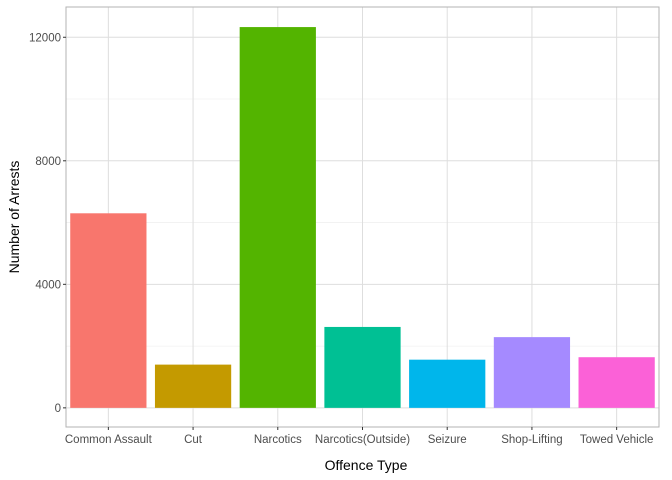 This screenshot has height=480, width=672. Describe the element at coordinates (617, 440) in the screenshot. I see `x-tick-label: Towed Vehicle` at that location.